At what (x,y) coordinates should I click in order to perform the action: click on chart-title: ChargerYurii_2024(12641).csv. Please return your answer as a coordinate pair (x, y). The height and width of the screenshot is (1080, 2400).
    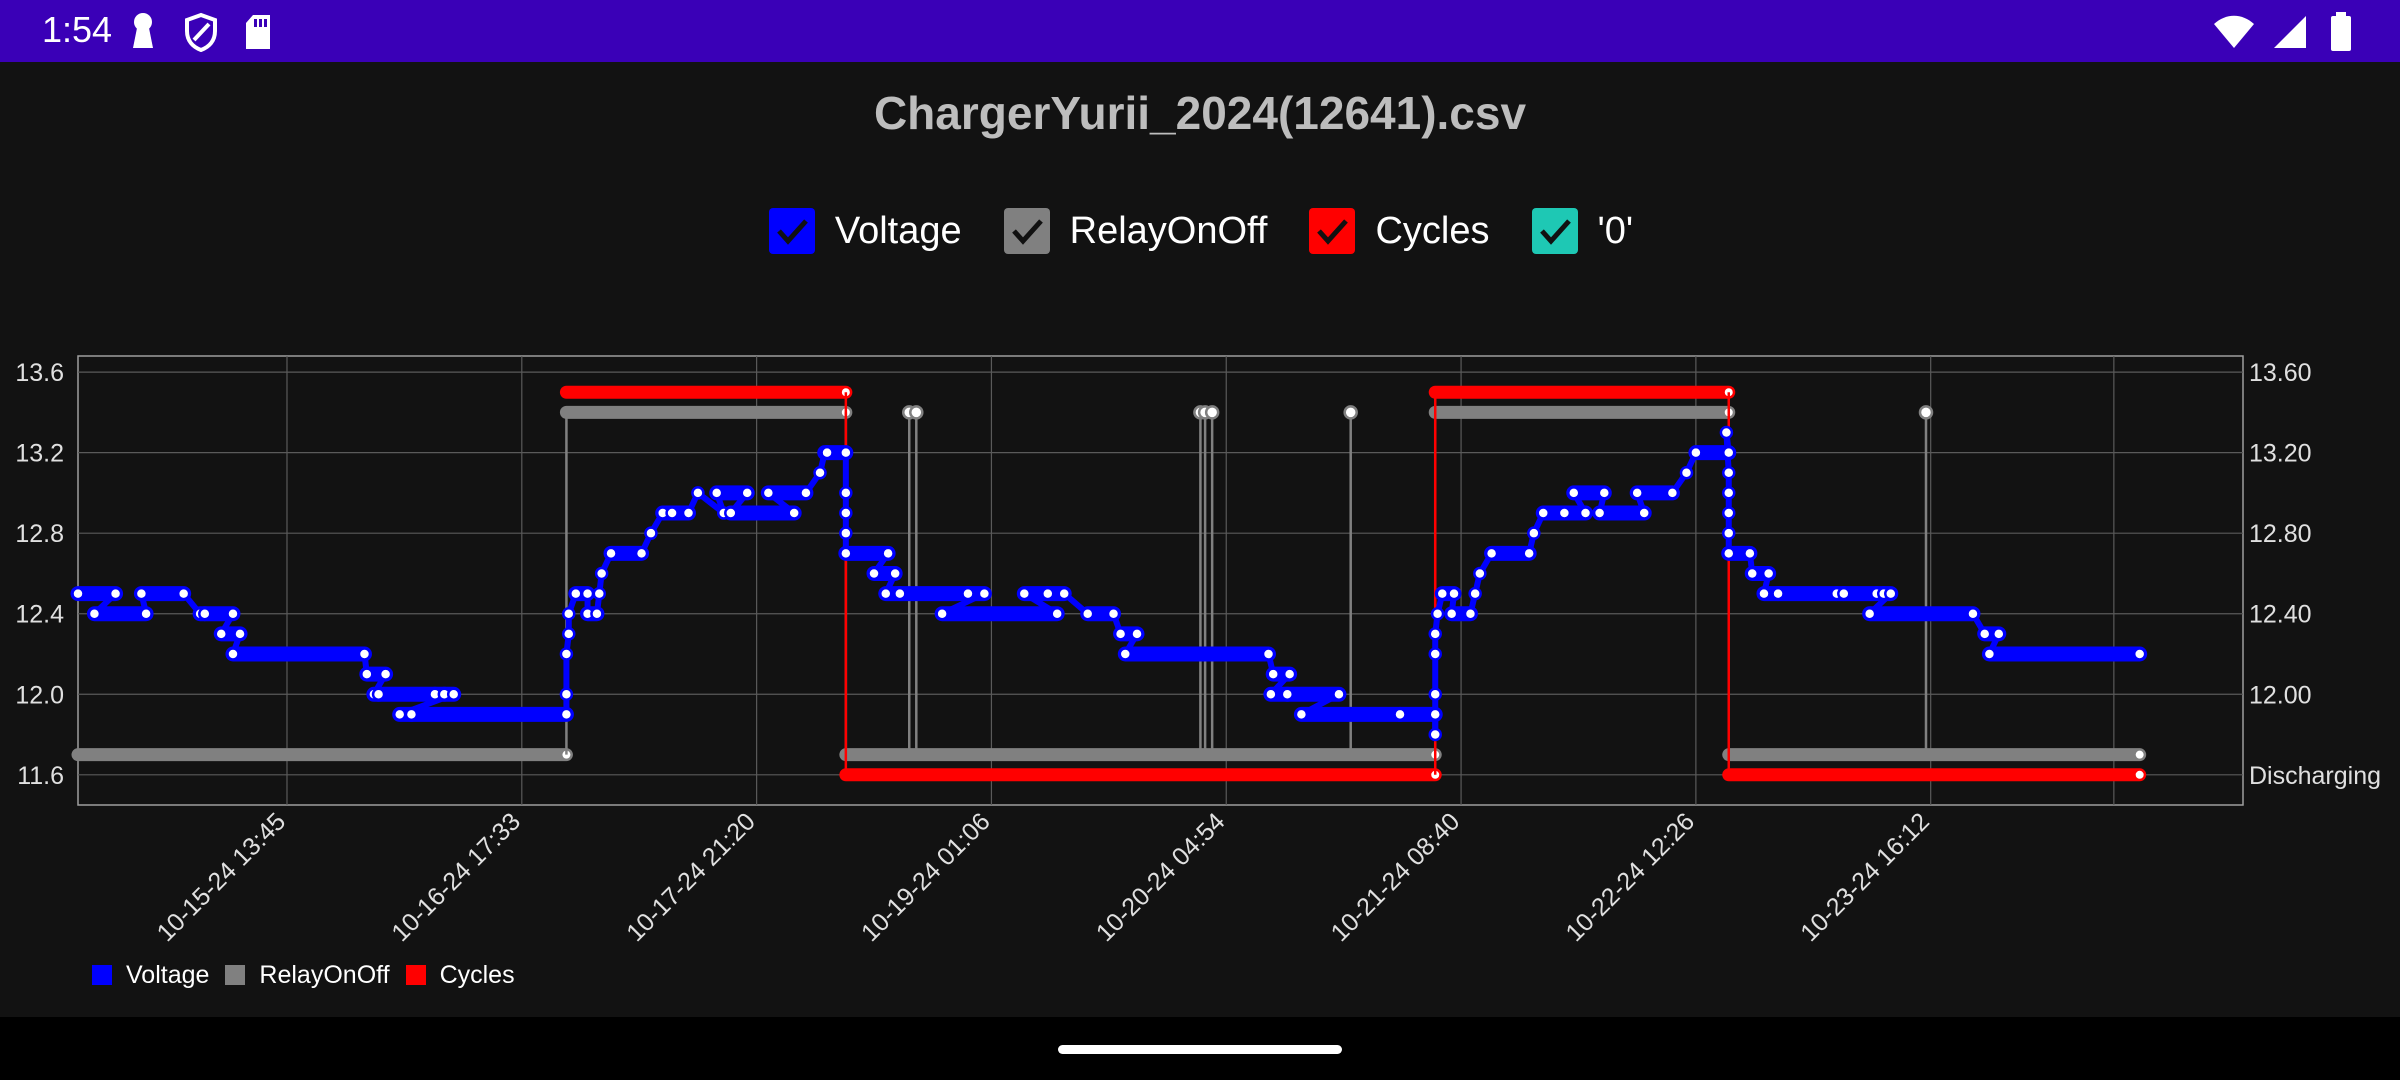
    Looking at the image, I should click on (1200, 113).